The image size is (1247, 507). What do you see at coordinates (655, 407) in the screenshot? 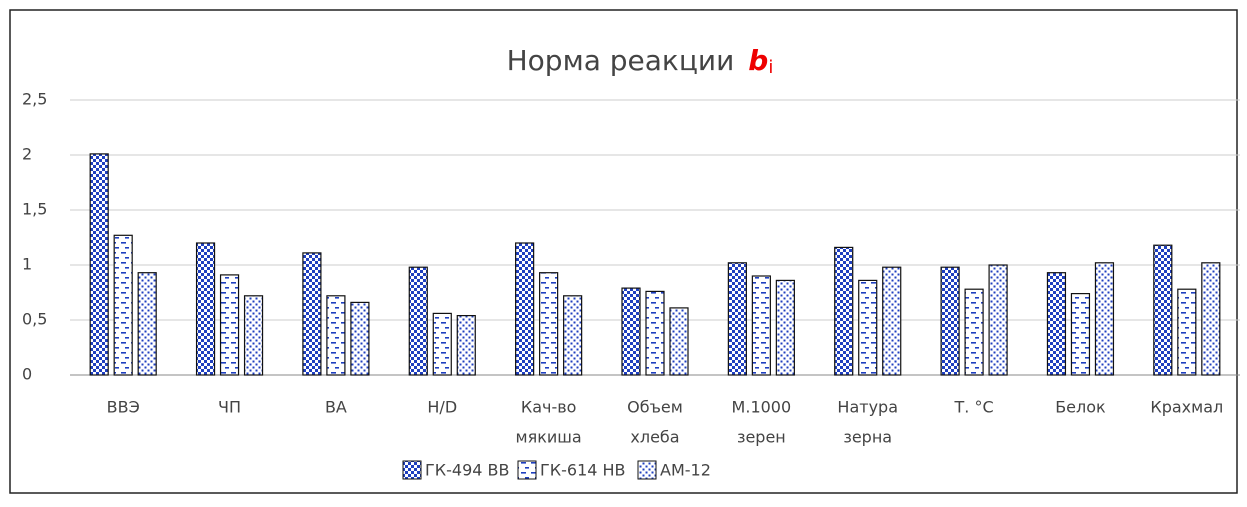
I see `x-tick-label: Объем` at bounding box center [655, 407].